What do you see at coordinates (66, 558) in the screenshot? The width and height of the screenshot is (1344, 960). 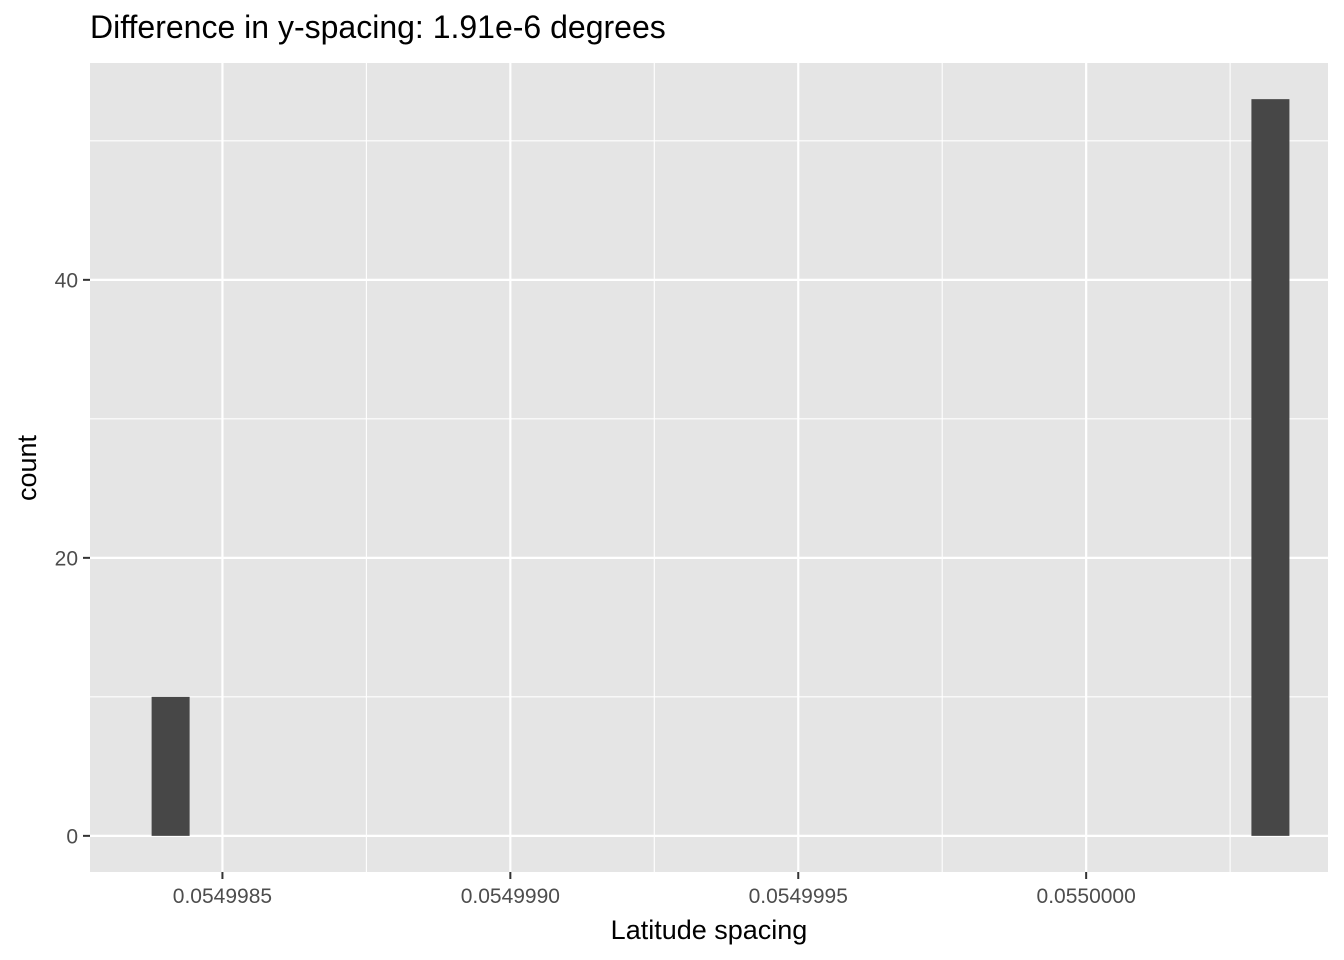 I see `y-tick-label: 20` at bounding box center [66, 558].